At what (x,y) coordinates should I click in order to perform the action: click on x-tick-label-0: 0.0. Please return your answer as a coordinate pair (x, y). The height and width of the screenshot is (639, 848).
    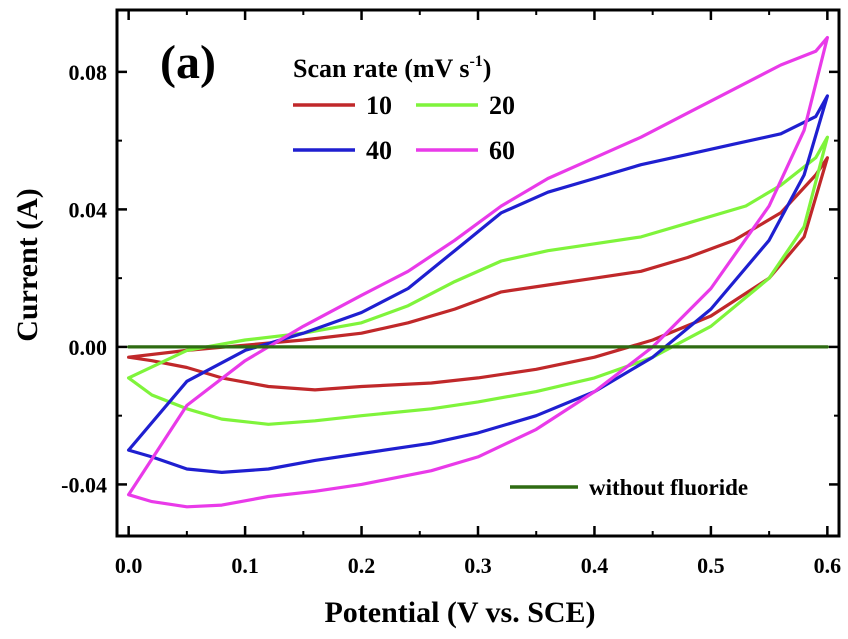
    Looking at the image, I should click on (129, 565).